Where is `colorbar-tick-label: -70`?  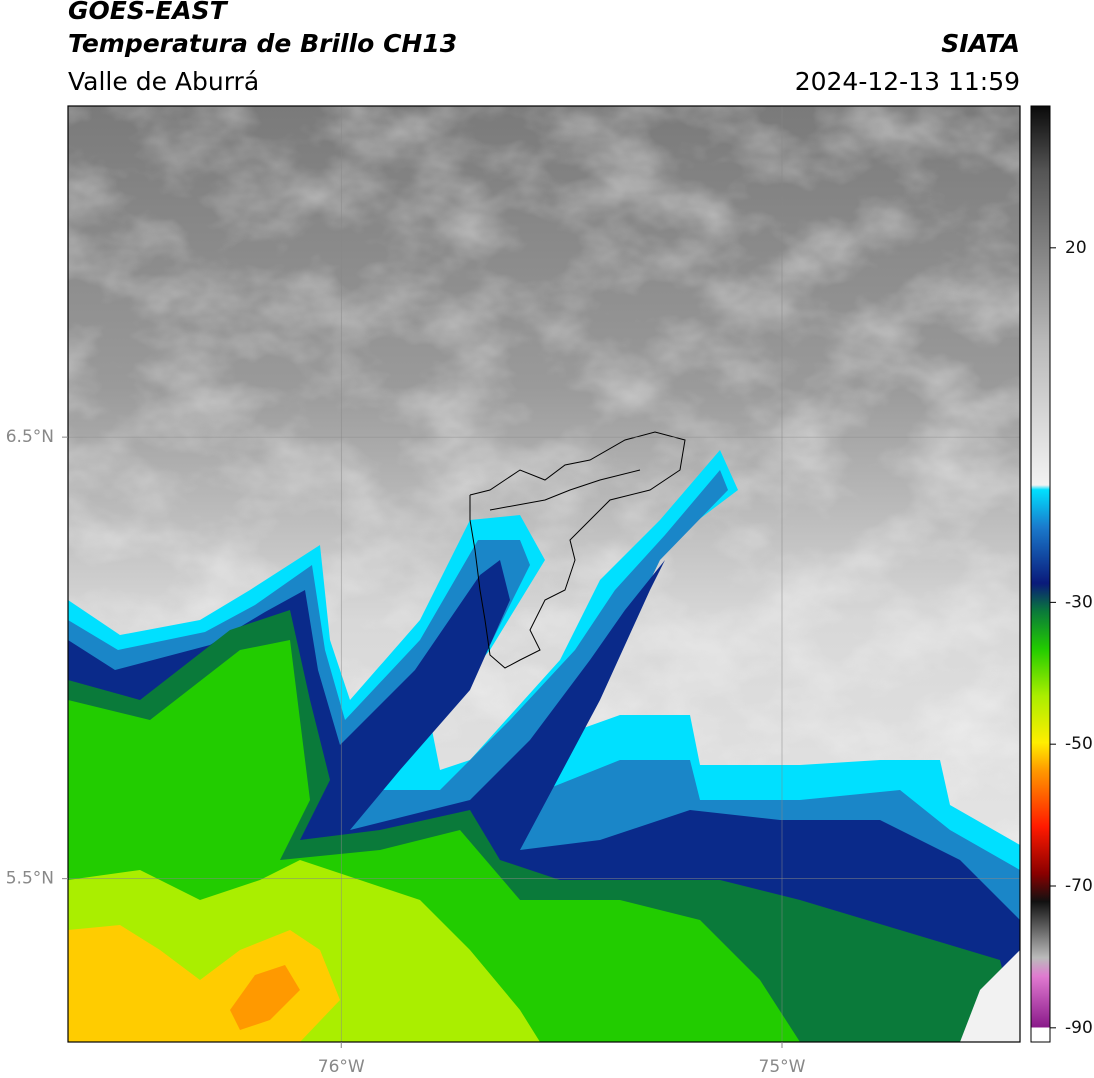
colorbar-tick-label: -70 is located at coordinates (1079, 886).